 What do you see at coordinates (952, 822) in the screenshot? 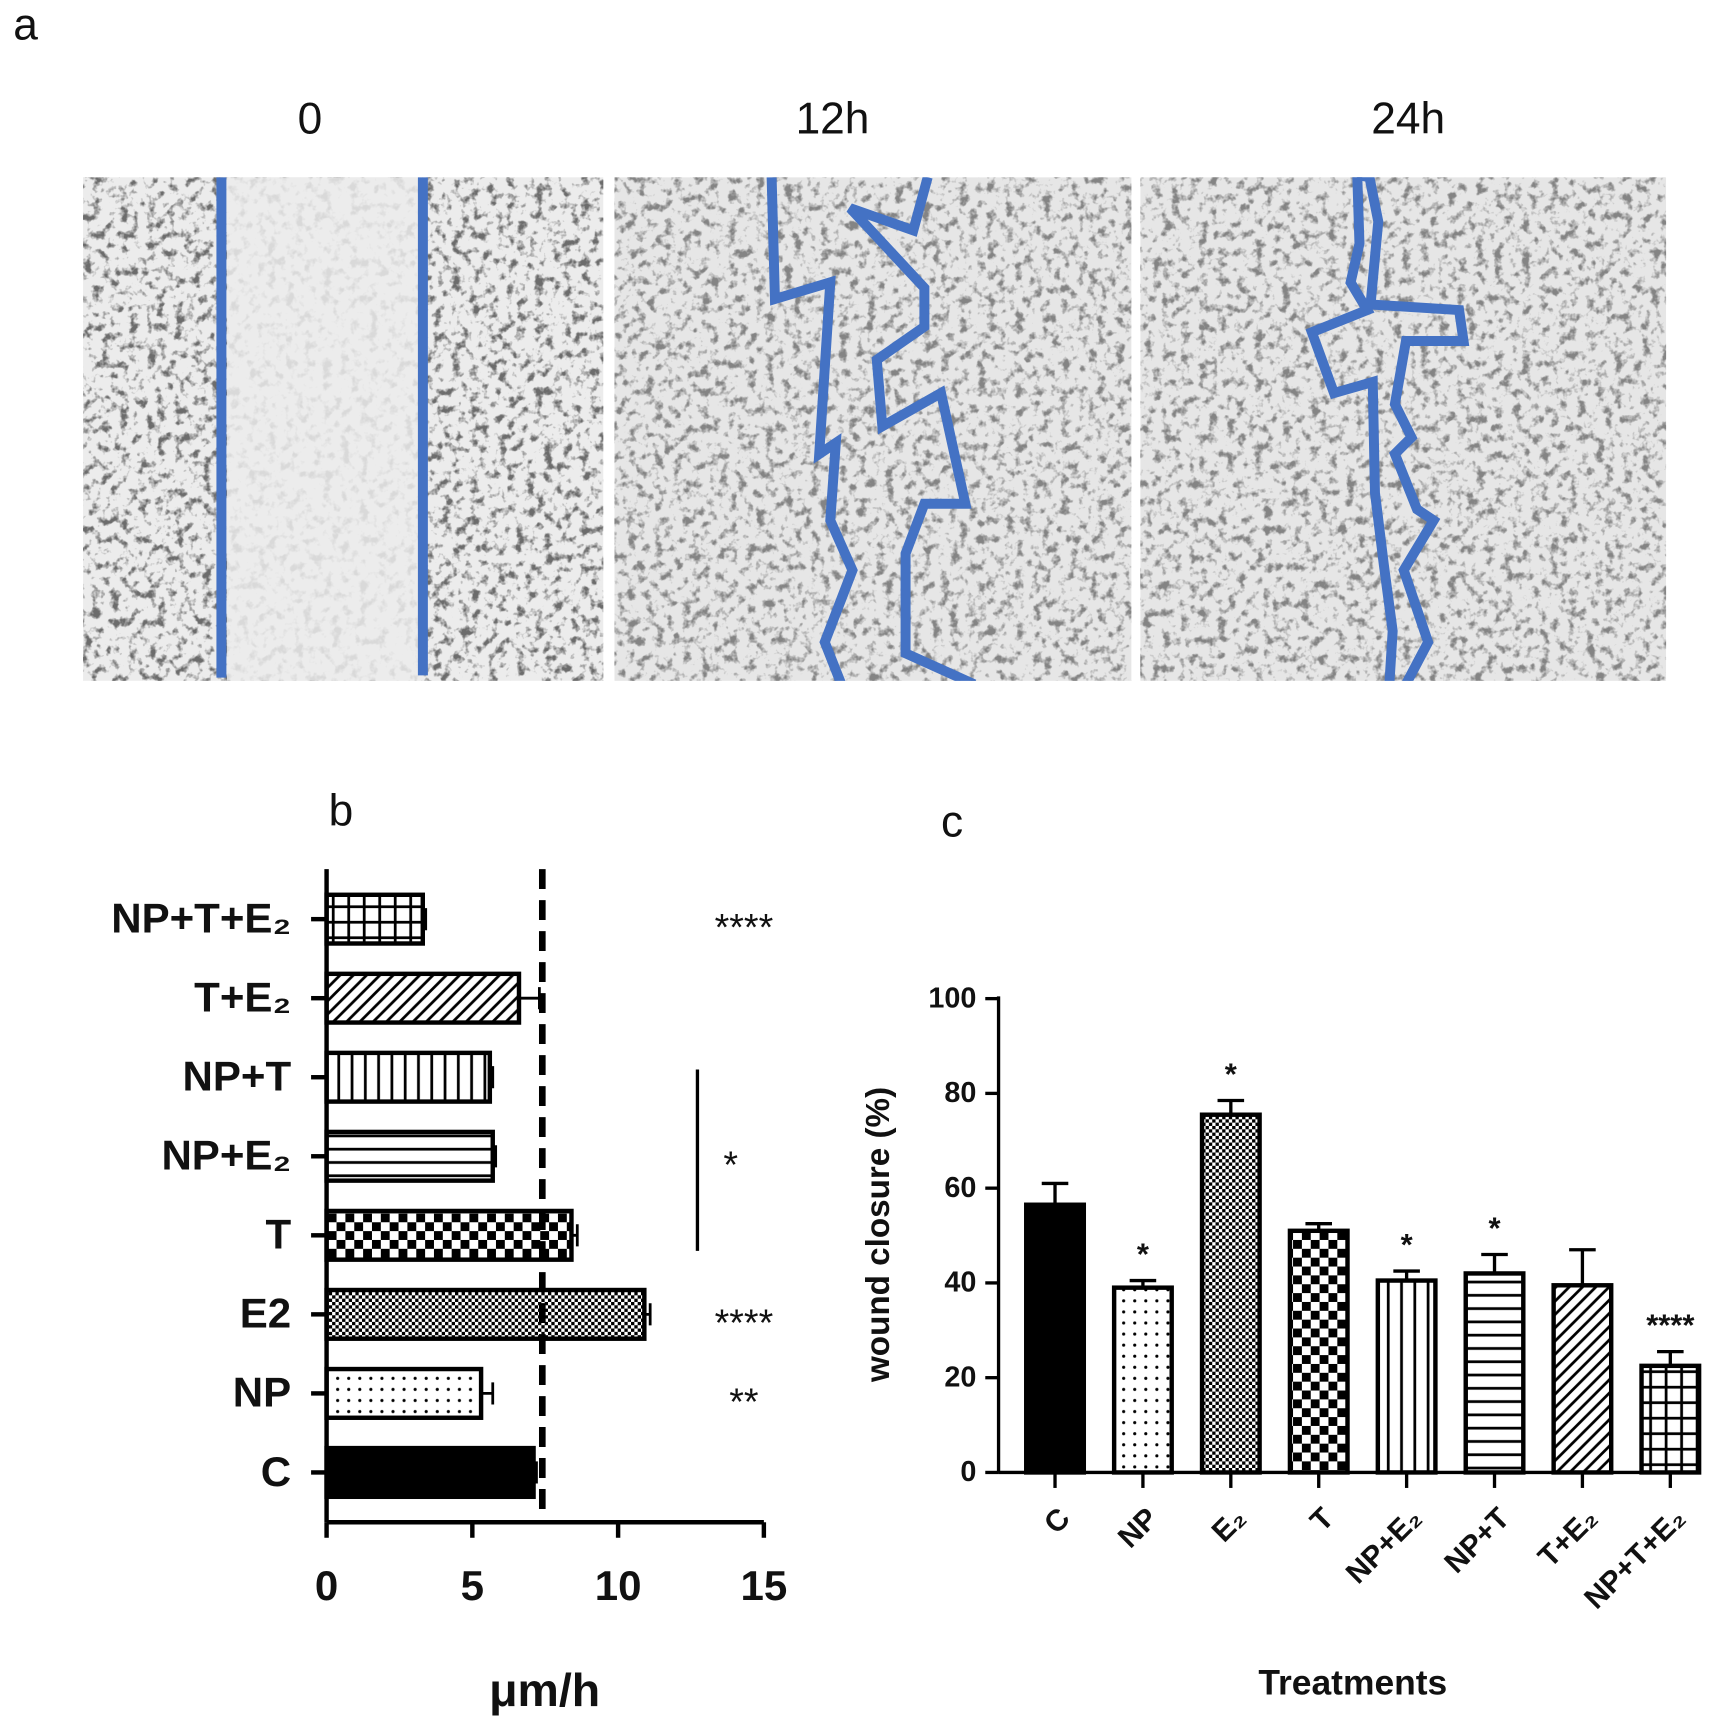
I see `panel-label: c` at bounding box center [952, 822].